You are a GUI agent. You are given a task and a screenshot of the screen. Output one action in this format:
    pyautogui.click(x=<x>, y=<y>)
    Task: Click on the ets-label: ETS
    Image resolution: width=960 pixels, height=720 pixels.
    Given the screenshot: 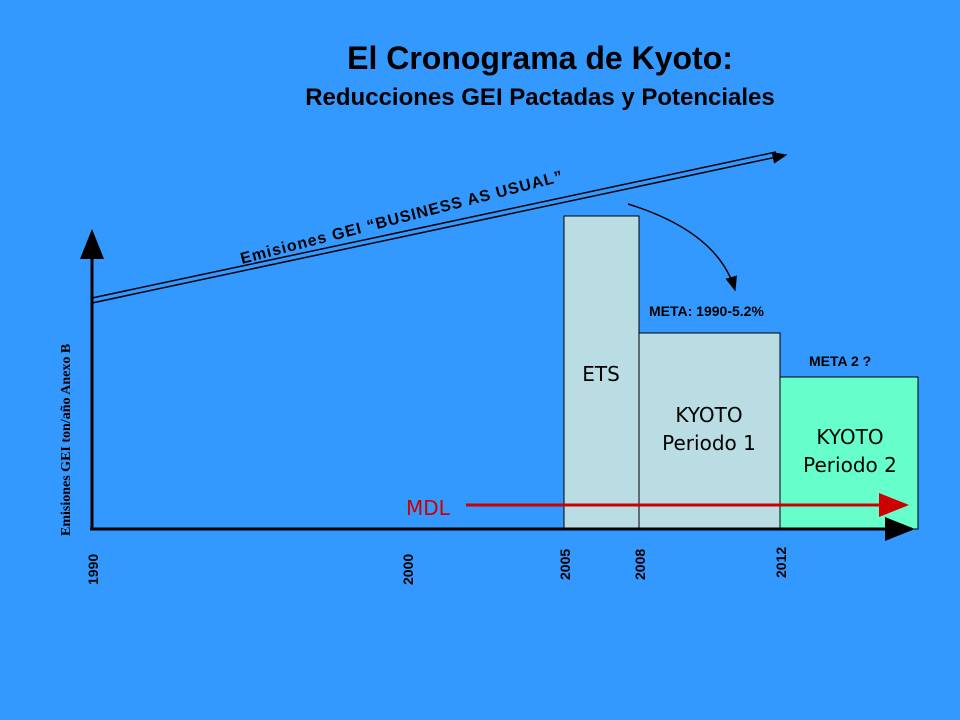 What is the action you would take?
    pyautogui.click(x=601, y=374)
    